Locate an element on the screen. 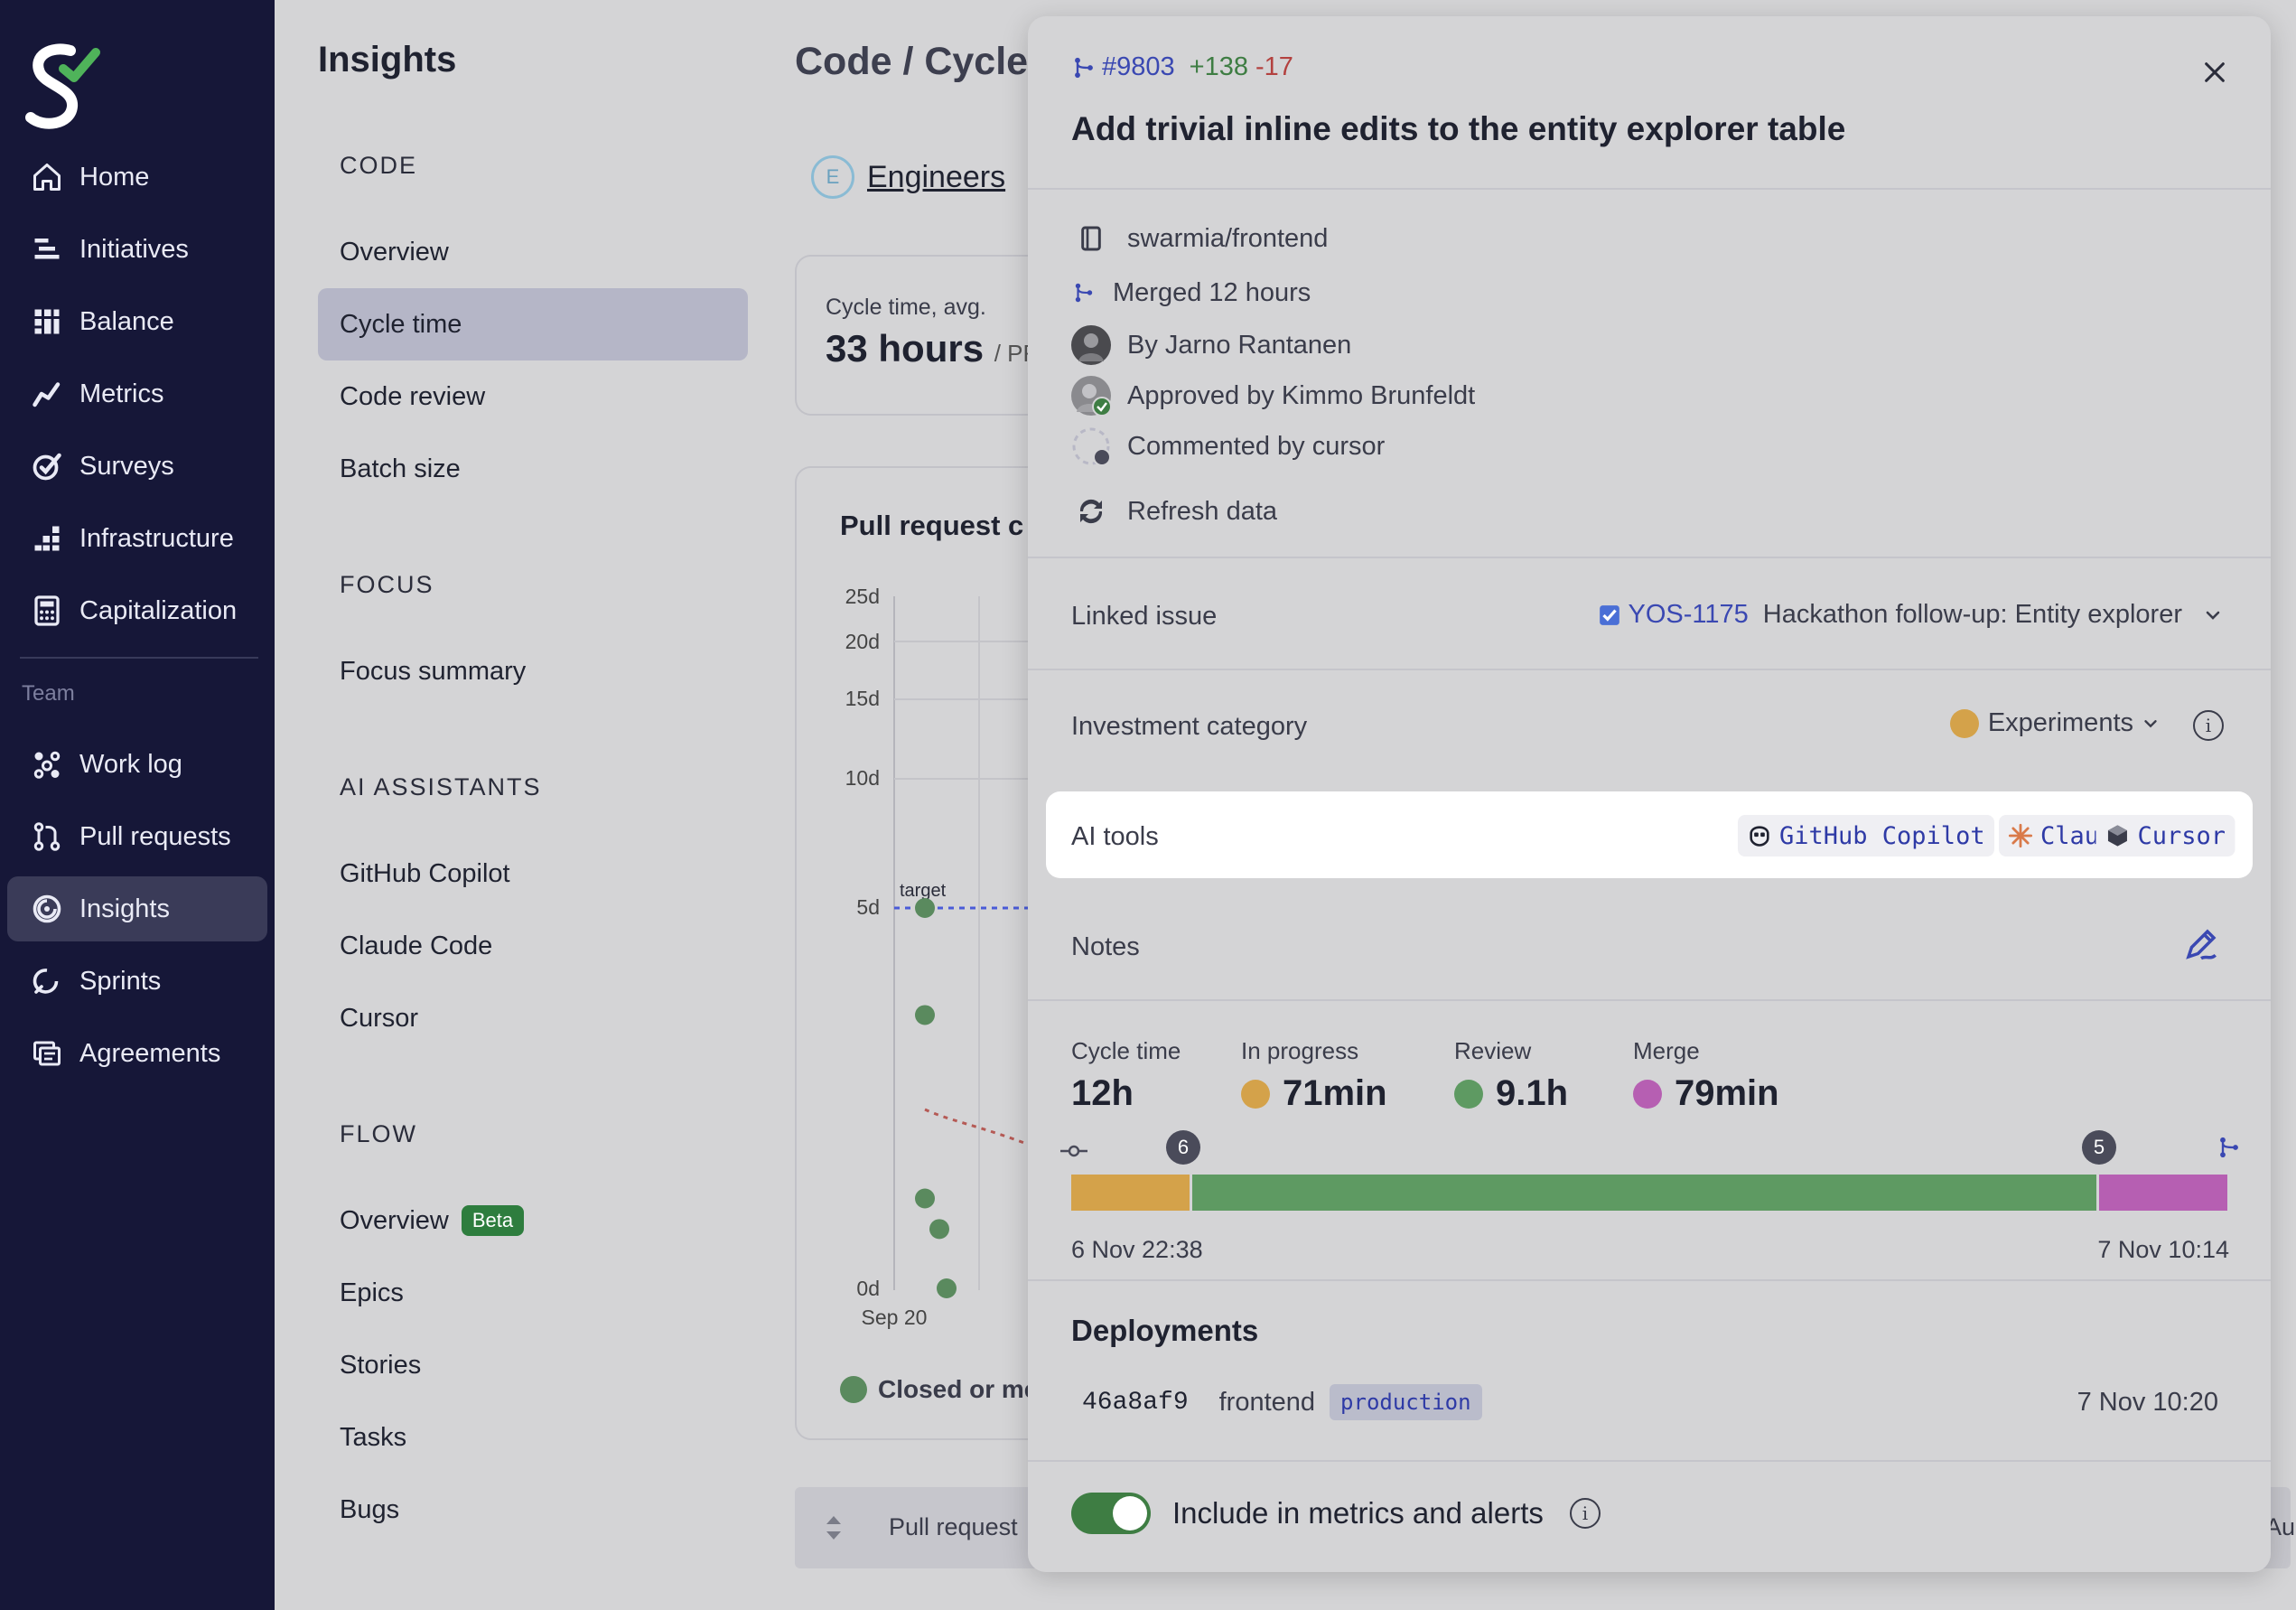 The image size is (2296, 1610). engineers-initial: E is located at coordinates (833, 177).